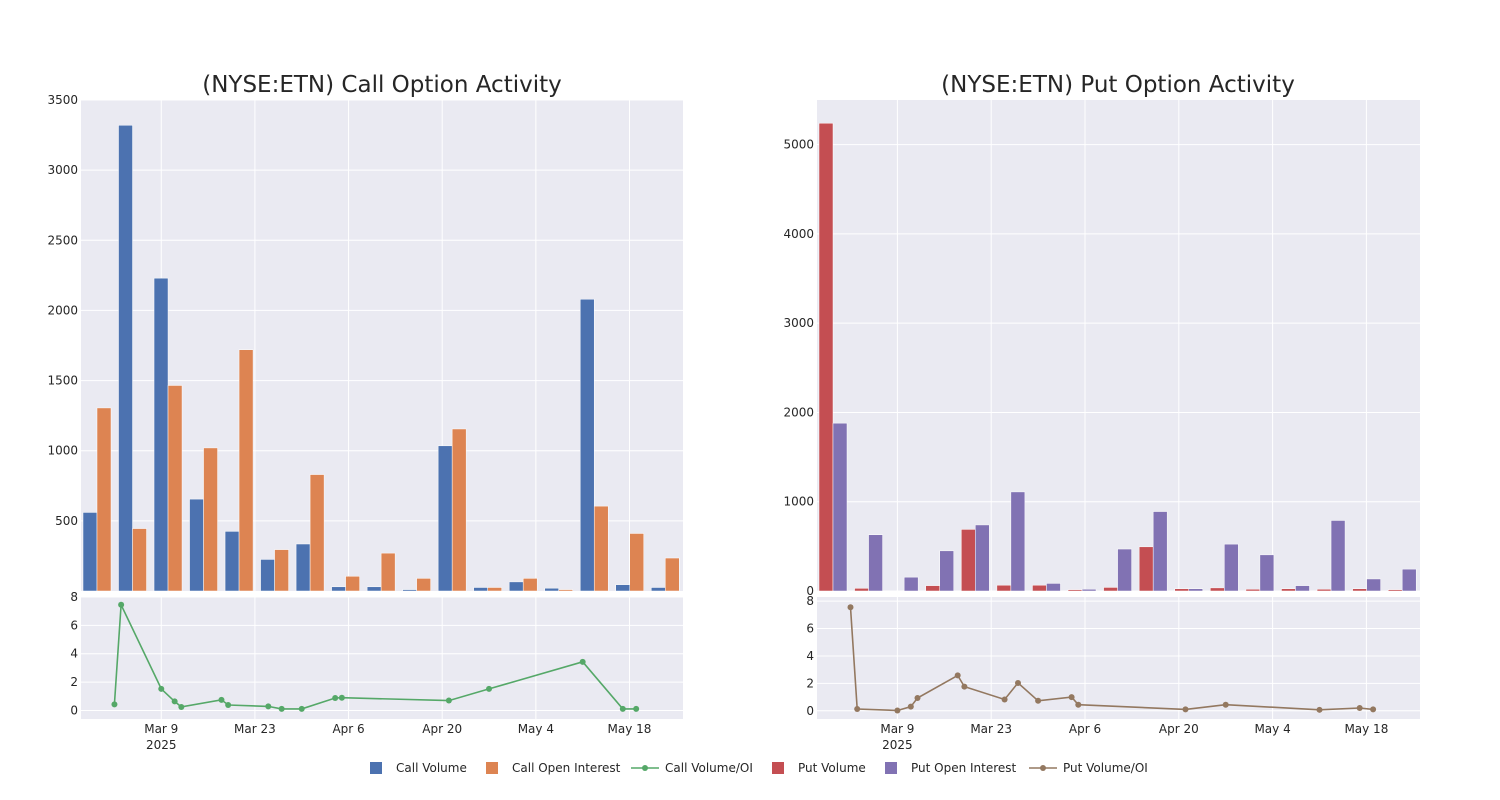  What do you see at coordinates (798, 145) in the screenshot?
I see `put-bar-y-tick-label: 5000` at bounding box center [798, 145].